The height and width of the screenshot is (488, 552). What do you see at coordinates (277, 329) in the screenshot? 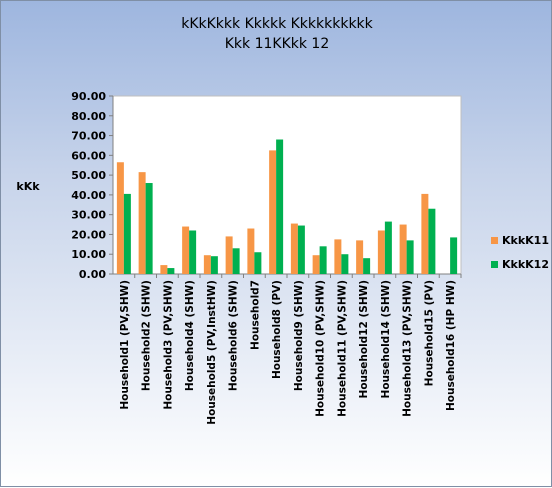
I see `x-category-label: Household8 (PV)` at bounding box center [277, 329].